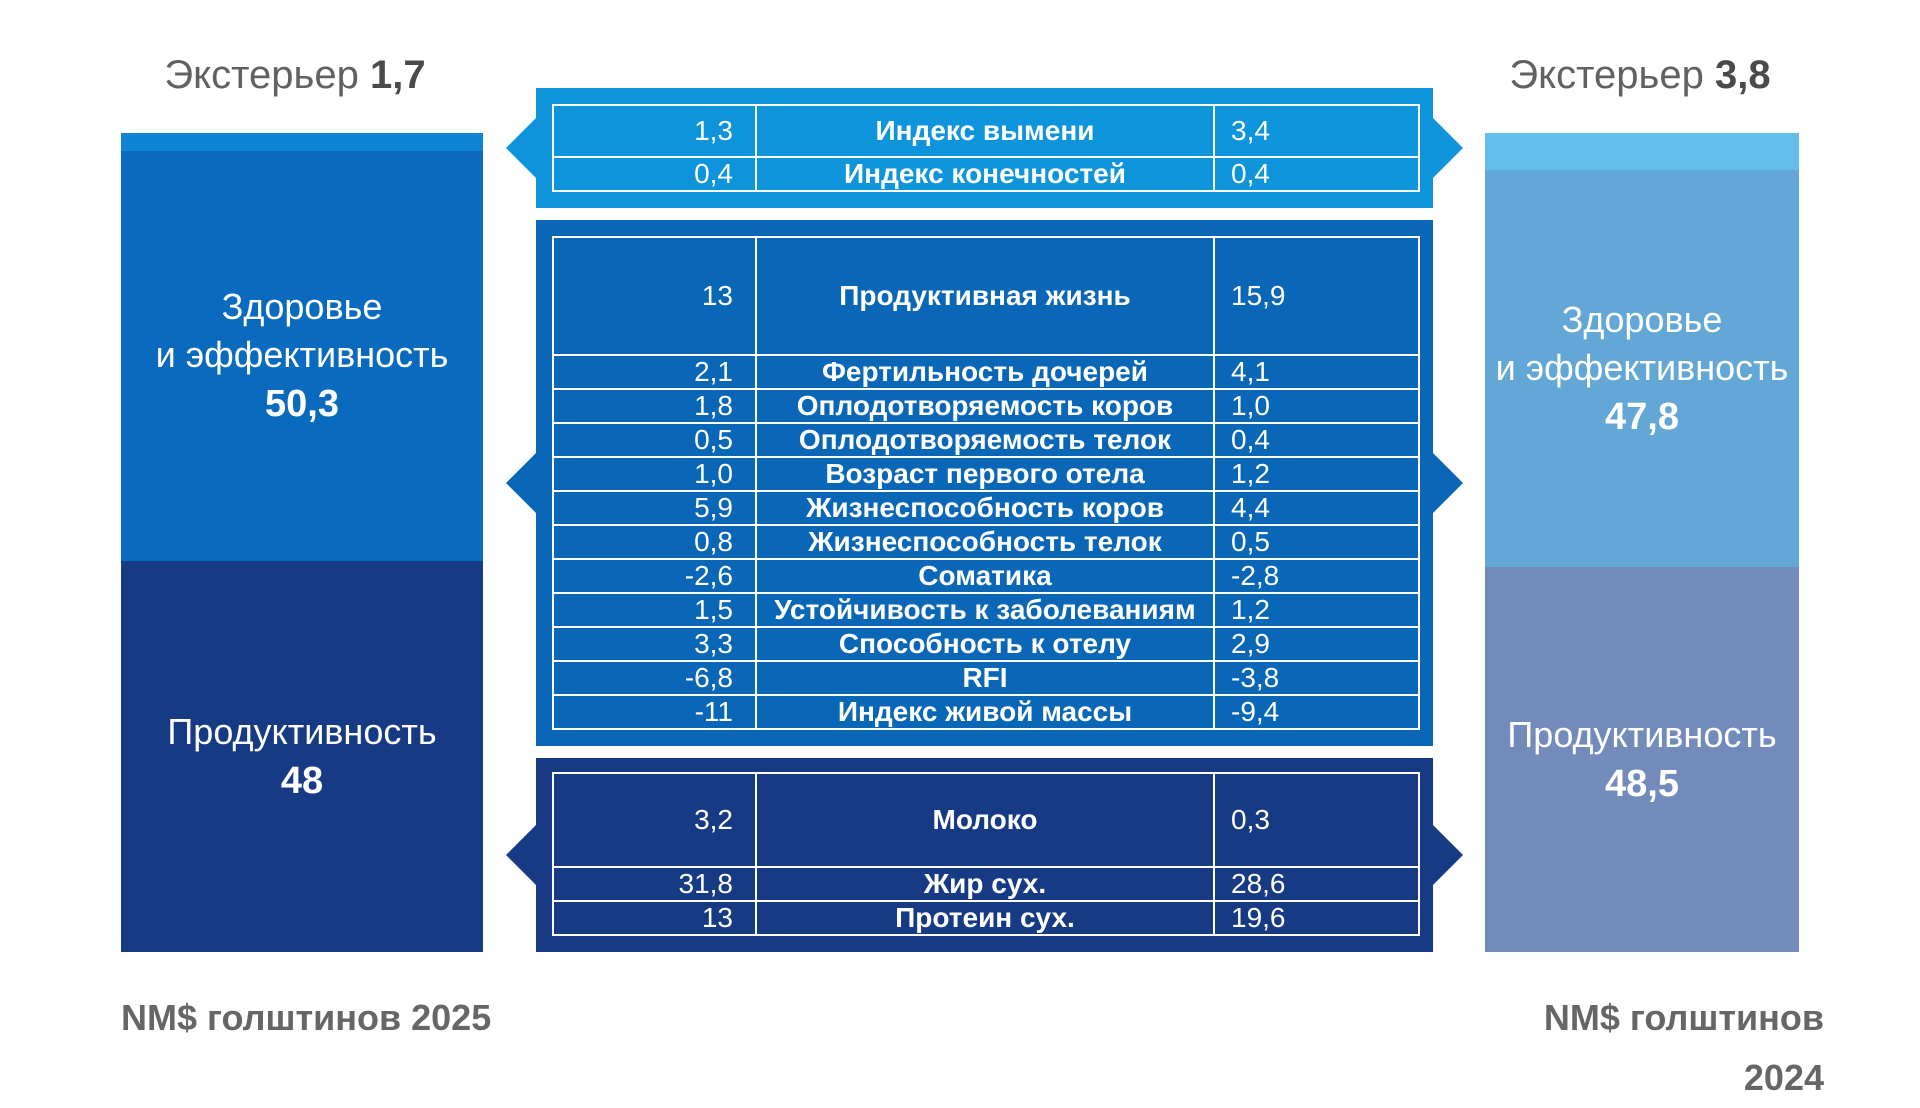  I want to click on productivity-value-2025: 13, so click(654, 918).